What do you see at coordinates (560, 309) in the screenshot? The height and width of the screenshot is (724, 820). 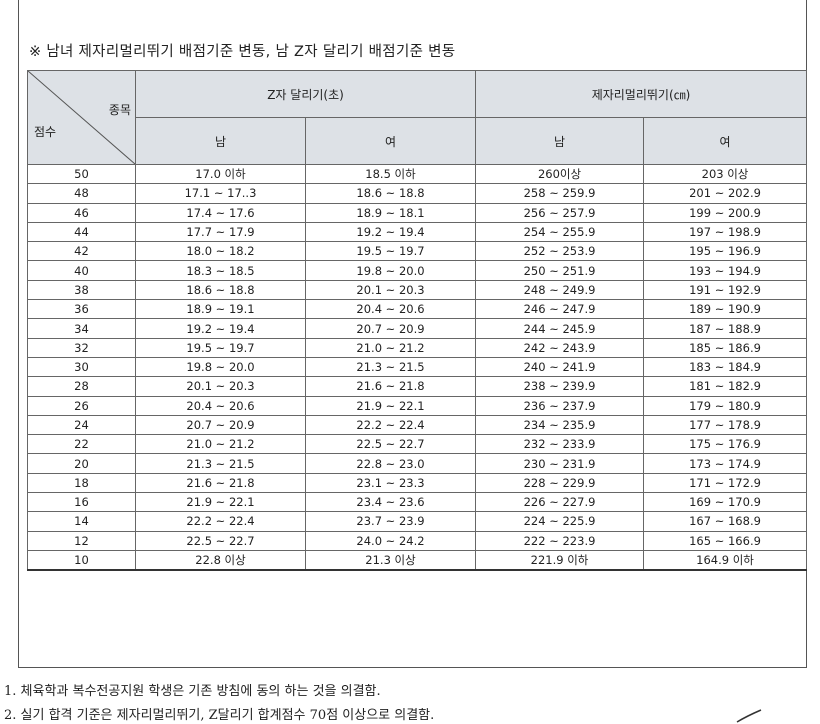 I see `long-jump-male-cell: 246 ~ 247.9` at bounding box center [560, 309].